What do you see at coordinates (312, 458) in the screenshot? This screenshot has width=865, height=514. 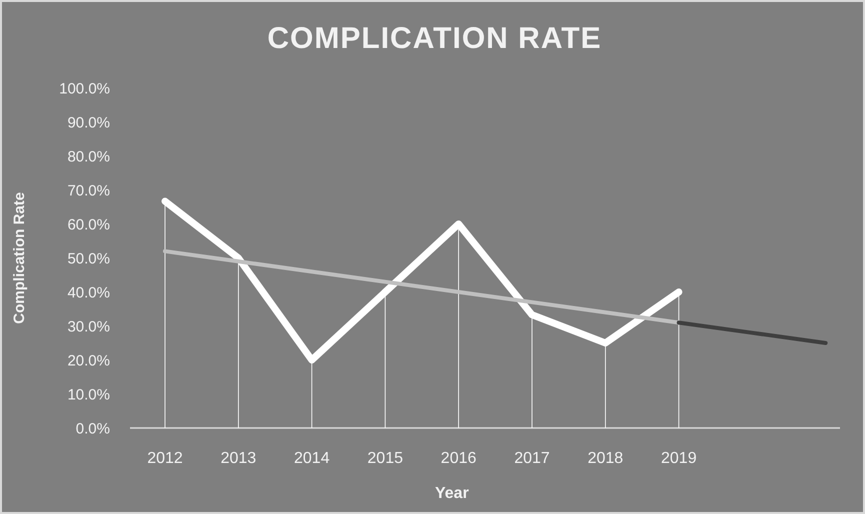 I see `x-tick-label: 2014` at bounding box center [312, 458].